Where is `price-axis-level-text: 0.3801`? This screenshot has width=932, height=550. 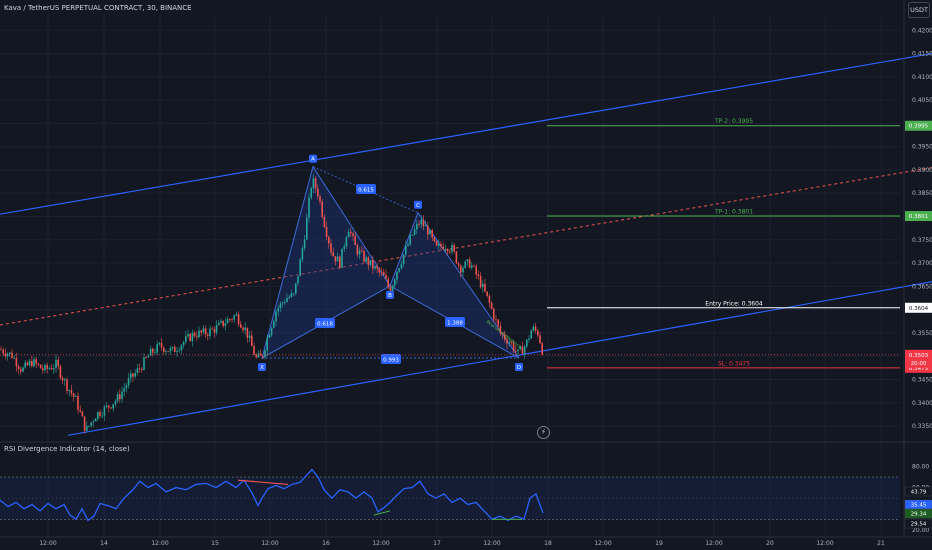
price-axis-level-text: 0.3801 is located at coordinates (918, 217).